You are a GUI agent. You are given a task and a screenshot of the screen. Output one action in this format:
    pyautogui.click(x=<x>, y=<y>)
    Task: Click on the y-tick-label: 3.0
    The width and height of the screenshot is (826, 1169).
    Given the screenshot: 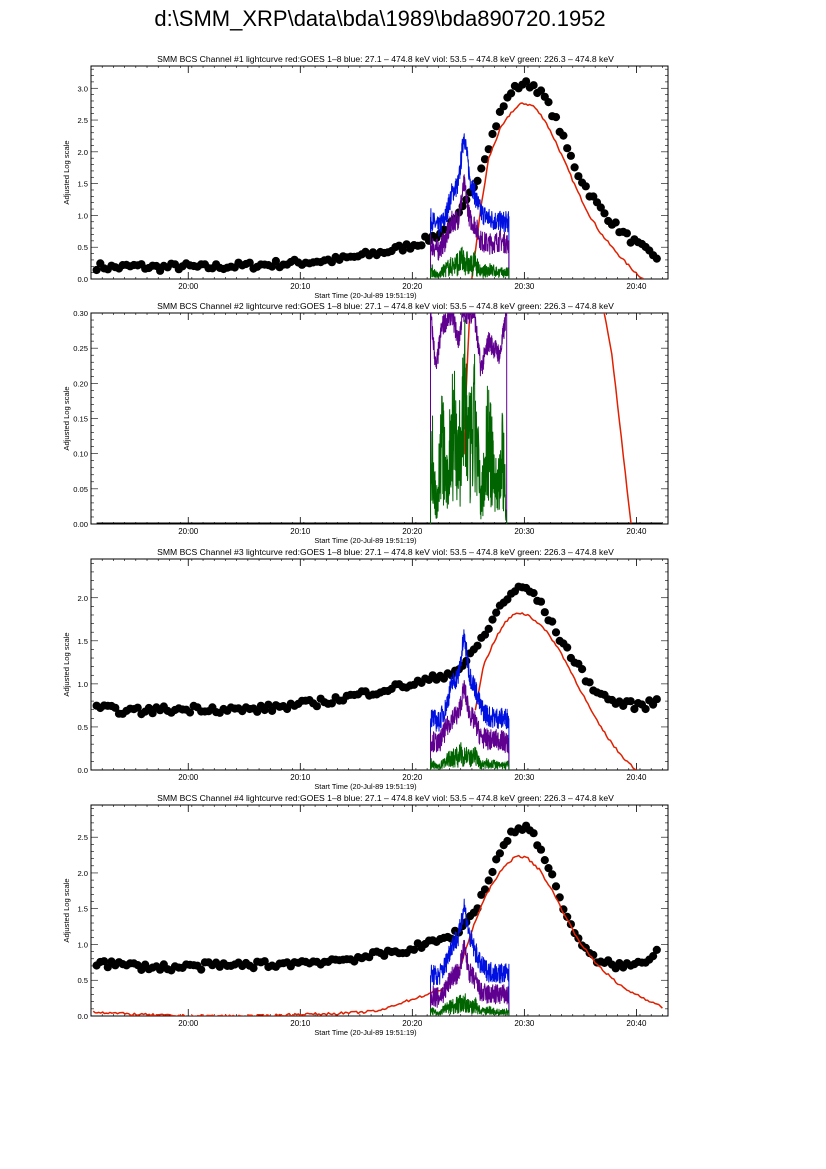 What is the action you would take?
    pyautogui.click(x=82, y=88)
    